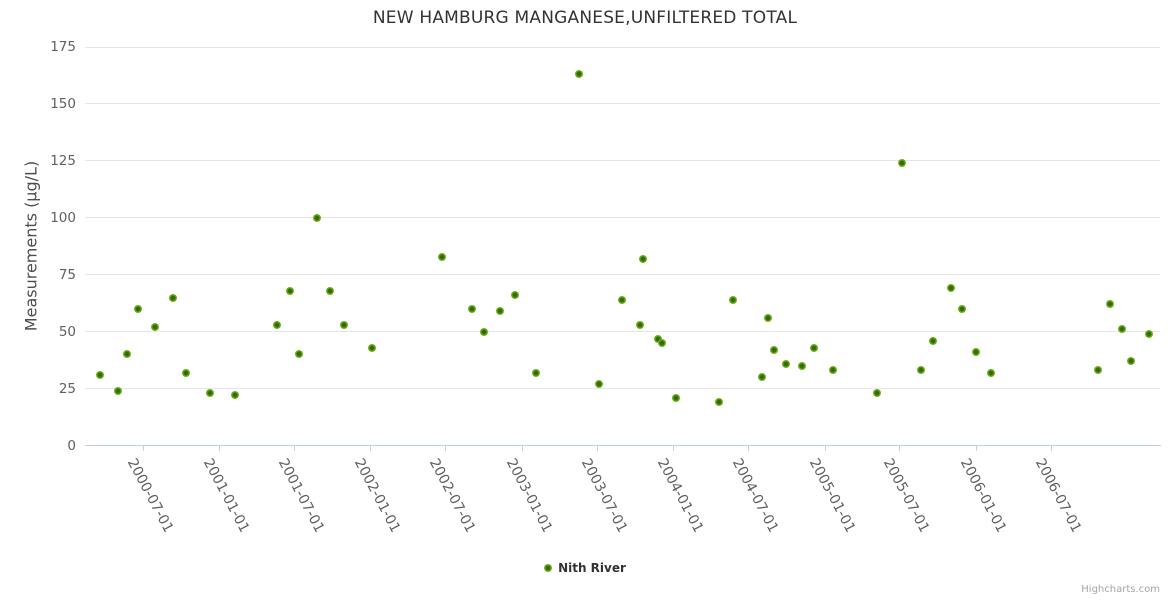  I want to click on credits-link: Highcharts.com, so click(1120, 589).